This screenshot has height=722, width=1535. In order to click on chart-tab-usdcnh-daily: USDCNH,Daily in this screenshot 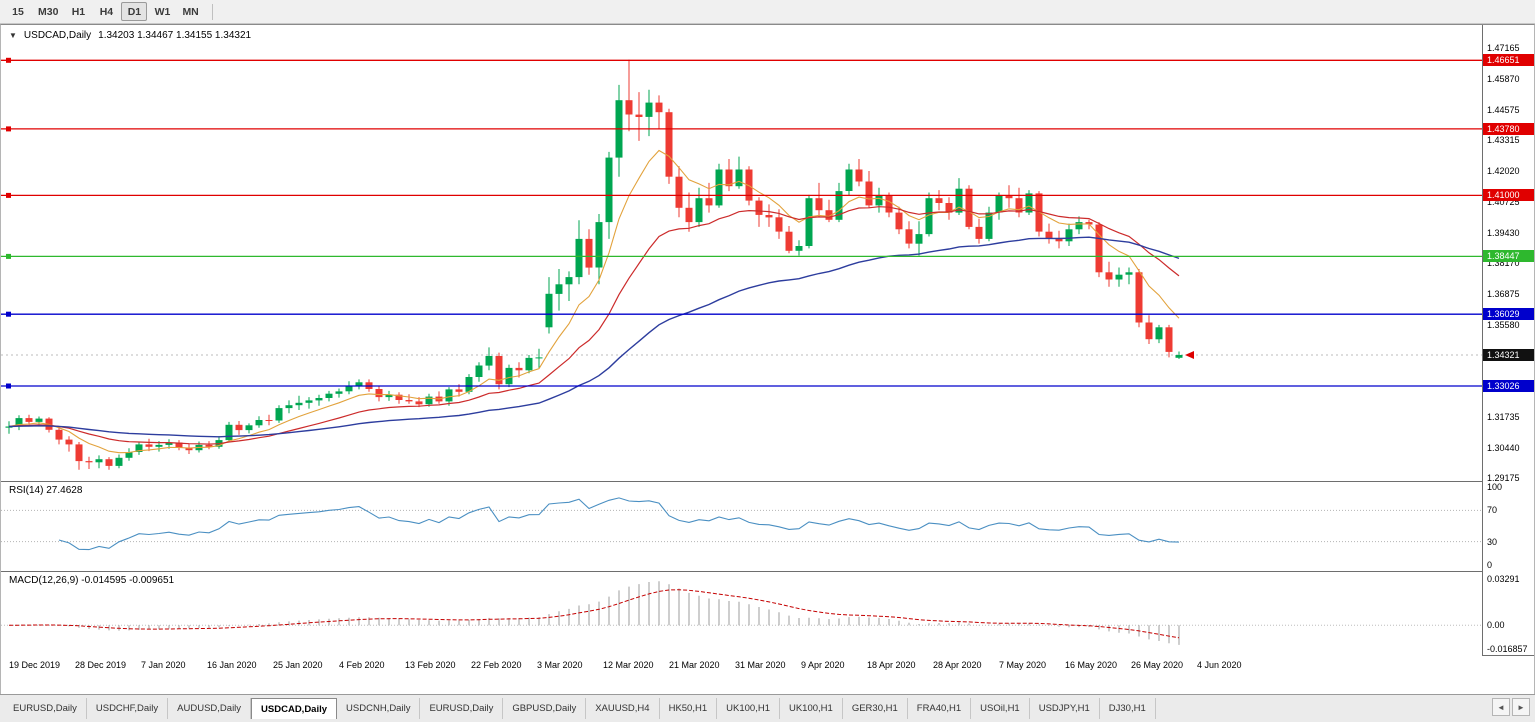, I will do `click(379, 708)`.